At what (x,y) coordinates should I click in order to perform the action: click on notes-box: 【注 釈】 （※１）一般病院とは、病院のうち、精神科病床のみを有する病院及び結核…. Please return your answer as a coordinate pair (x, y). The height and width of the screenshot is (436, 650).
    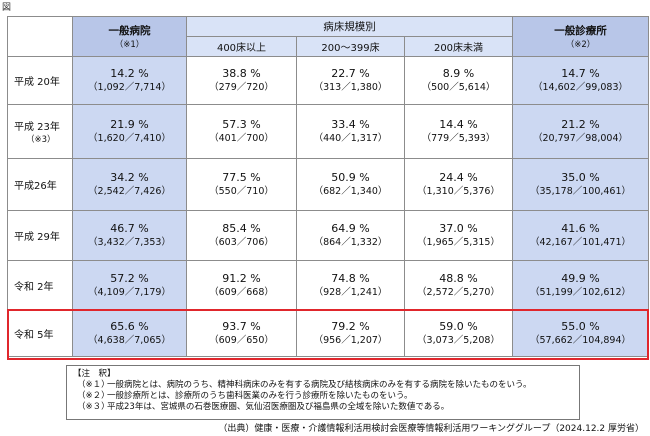
    Looking at the image, I should click on (323, 392).